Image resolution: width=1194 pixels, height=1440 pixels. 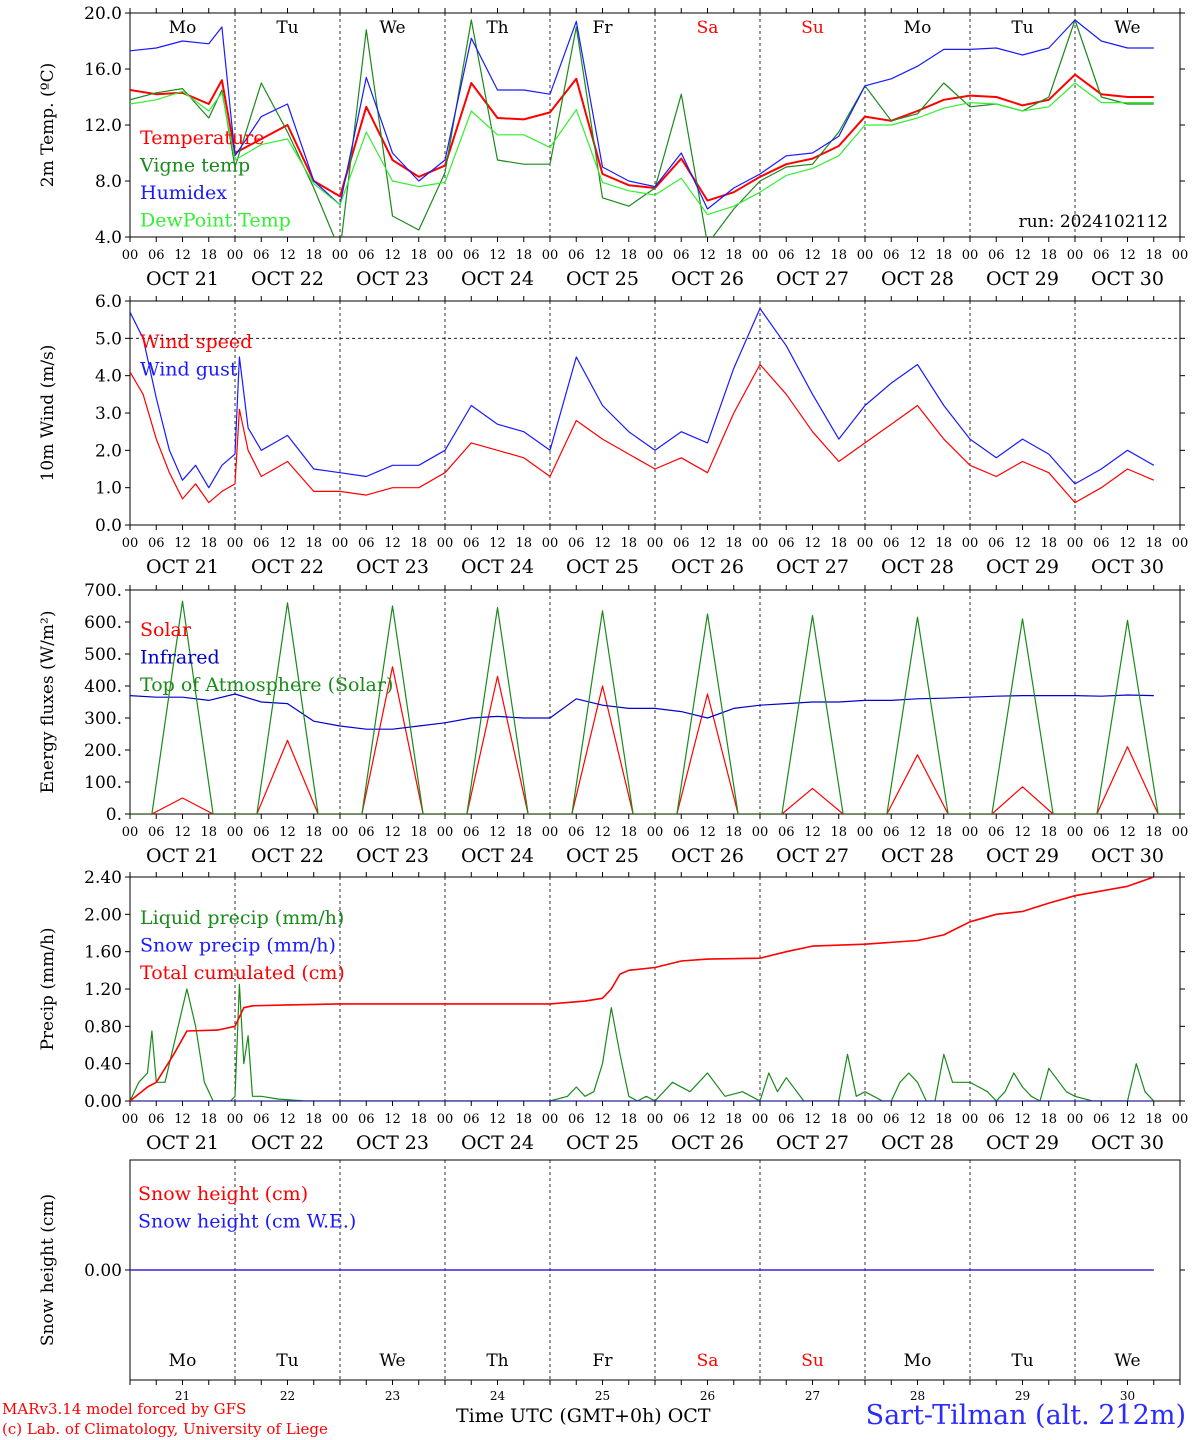 I want to click on y-tick-label: 1.20, so click(x=103, y=990).